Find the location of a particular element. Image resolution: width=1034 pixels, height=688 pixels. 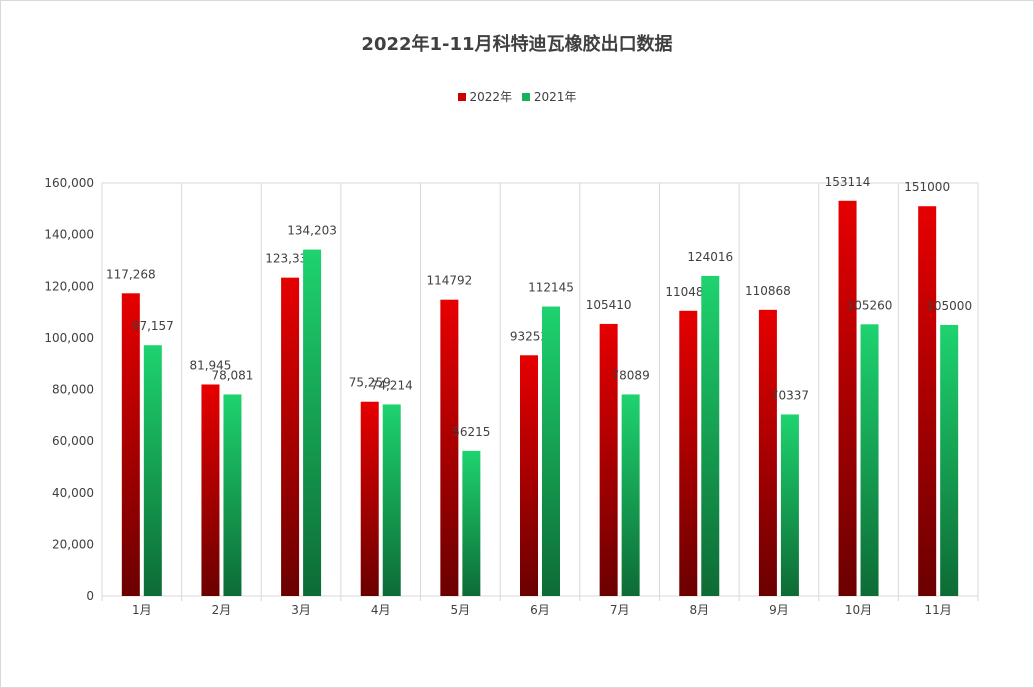

data-label: 105260 is located at coordinates (870, 305).